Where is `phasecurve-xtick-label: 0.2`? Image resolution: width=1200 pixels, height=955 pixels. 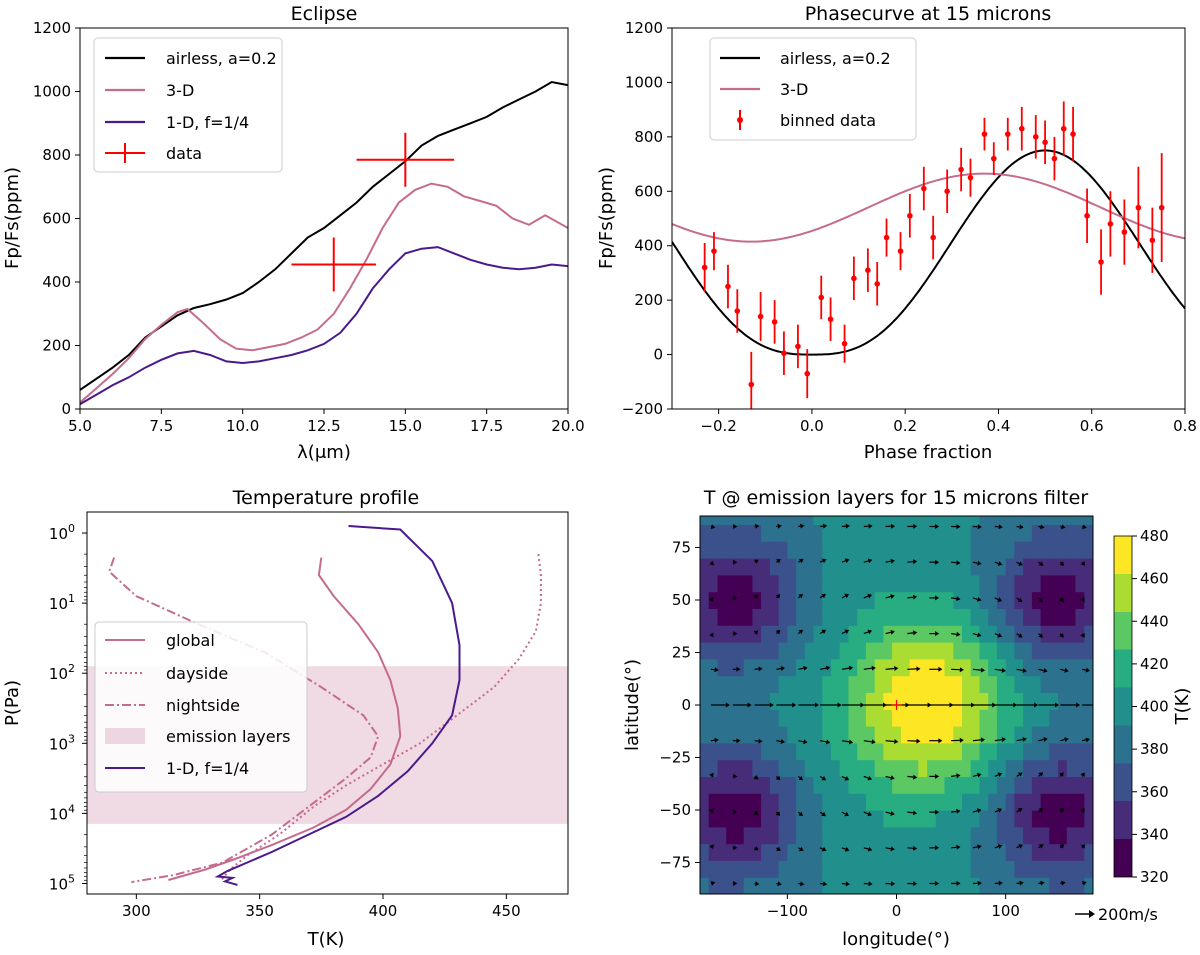 phasecurve-xtick-label: 0.2 is located at coordinates (905, 426).